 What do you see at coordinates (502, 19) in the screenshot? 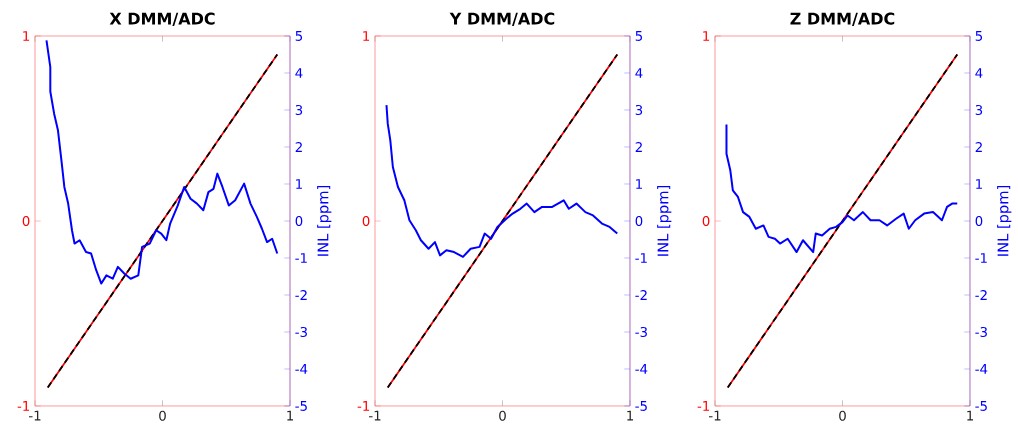
I see `chart-title: Y DMM/ADC` at bounding box center [502, 19].